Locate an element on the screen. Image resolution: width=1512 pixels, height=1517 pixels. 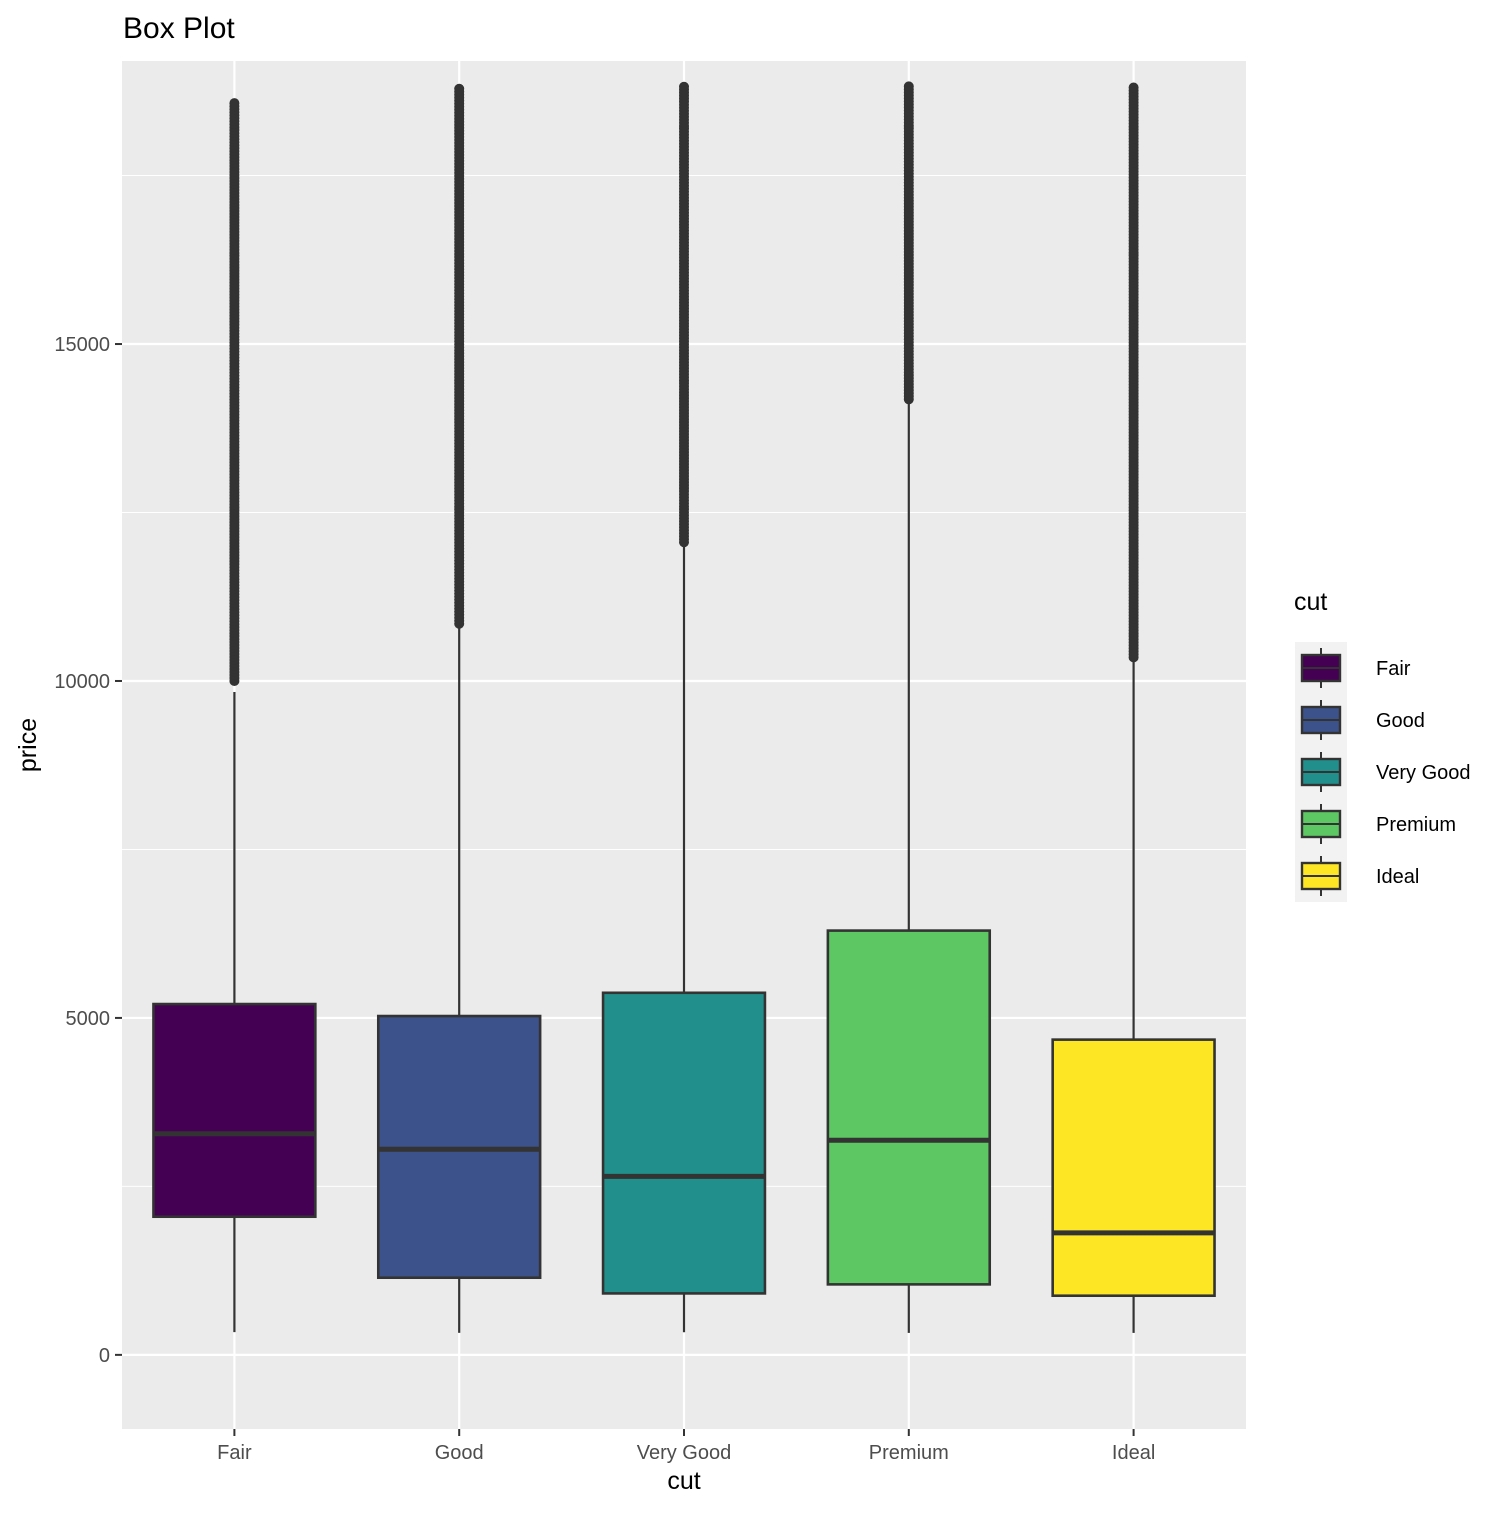
legend-item-label: Ideal is located at coordinates (1397, 877).